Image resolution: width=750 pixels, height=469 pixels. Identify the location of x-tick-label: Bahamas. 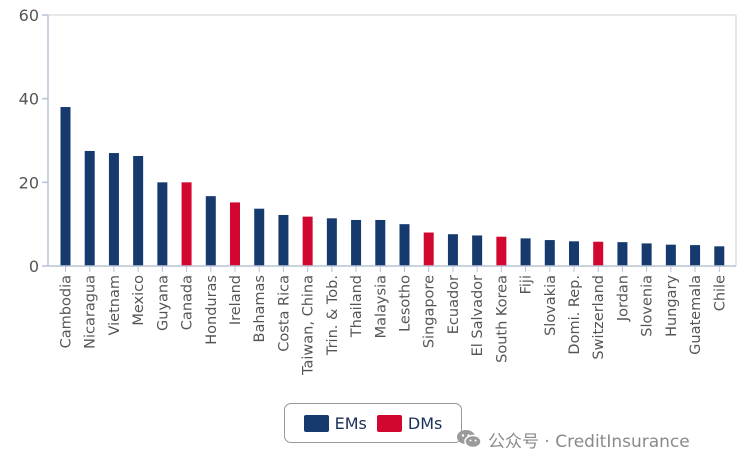
(260, 308).